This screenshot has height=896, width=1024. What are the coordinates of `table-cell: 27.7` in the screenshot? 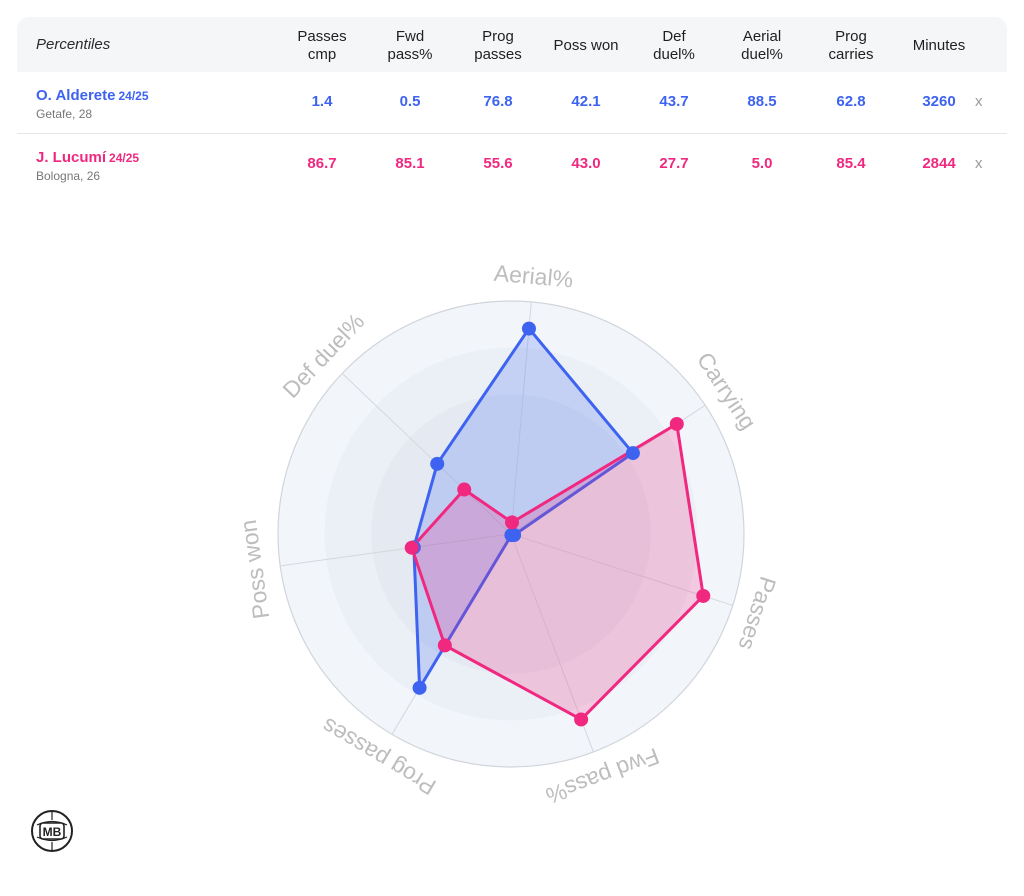 It's located at (674, 163).